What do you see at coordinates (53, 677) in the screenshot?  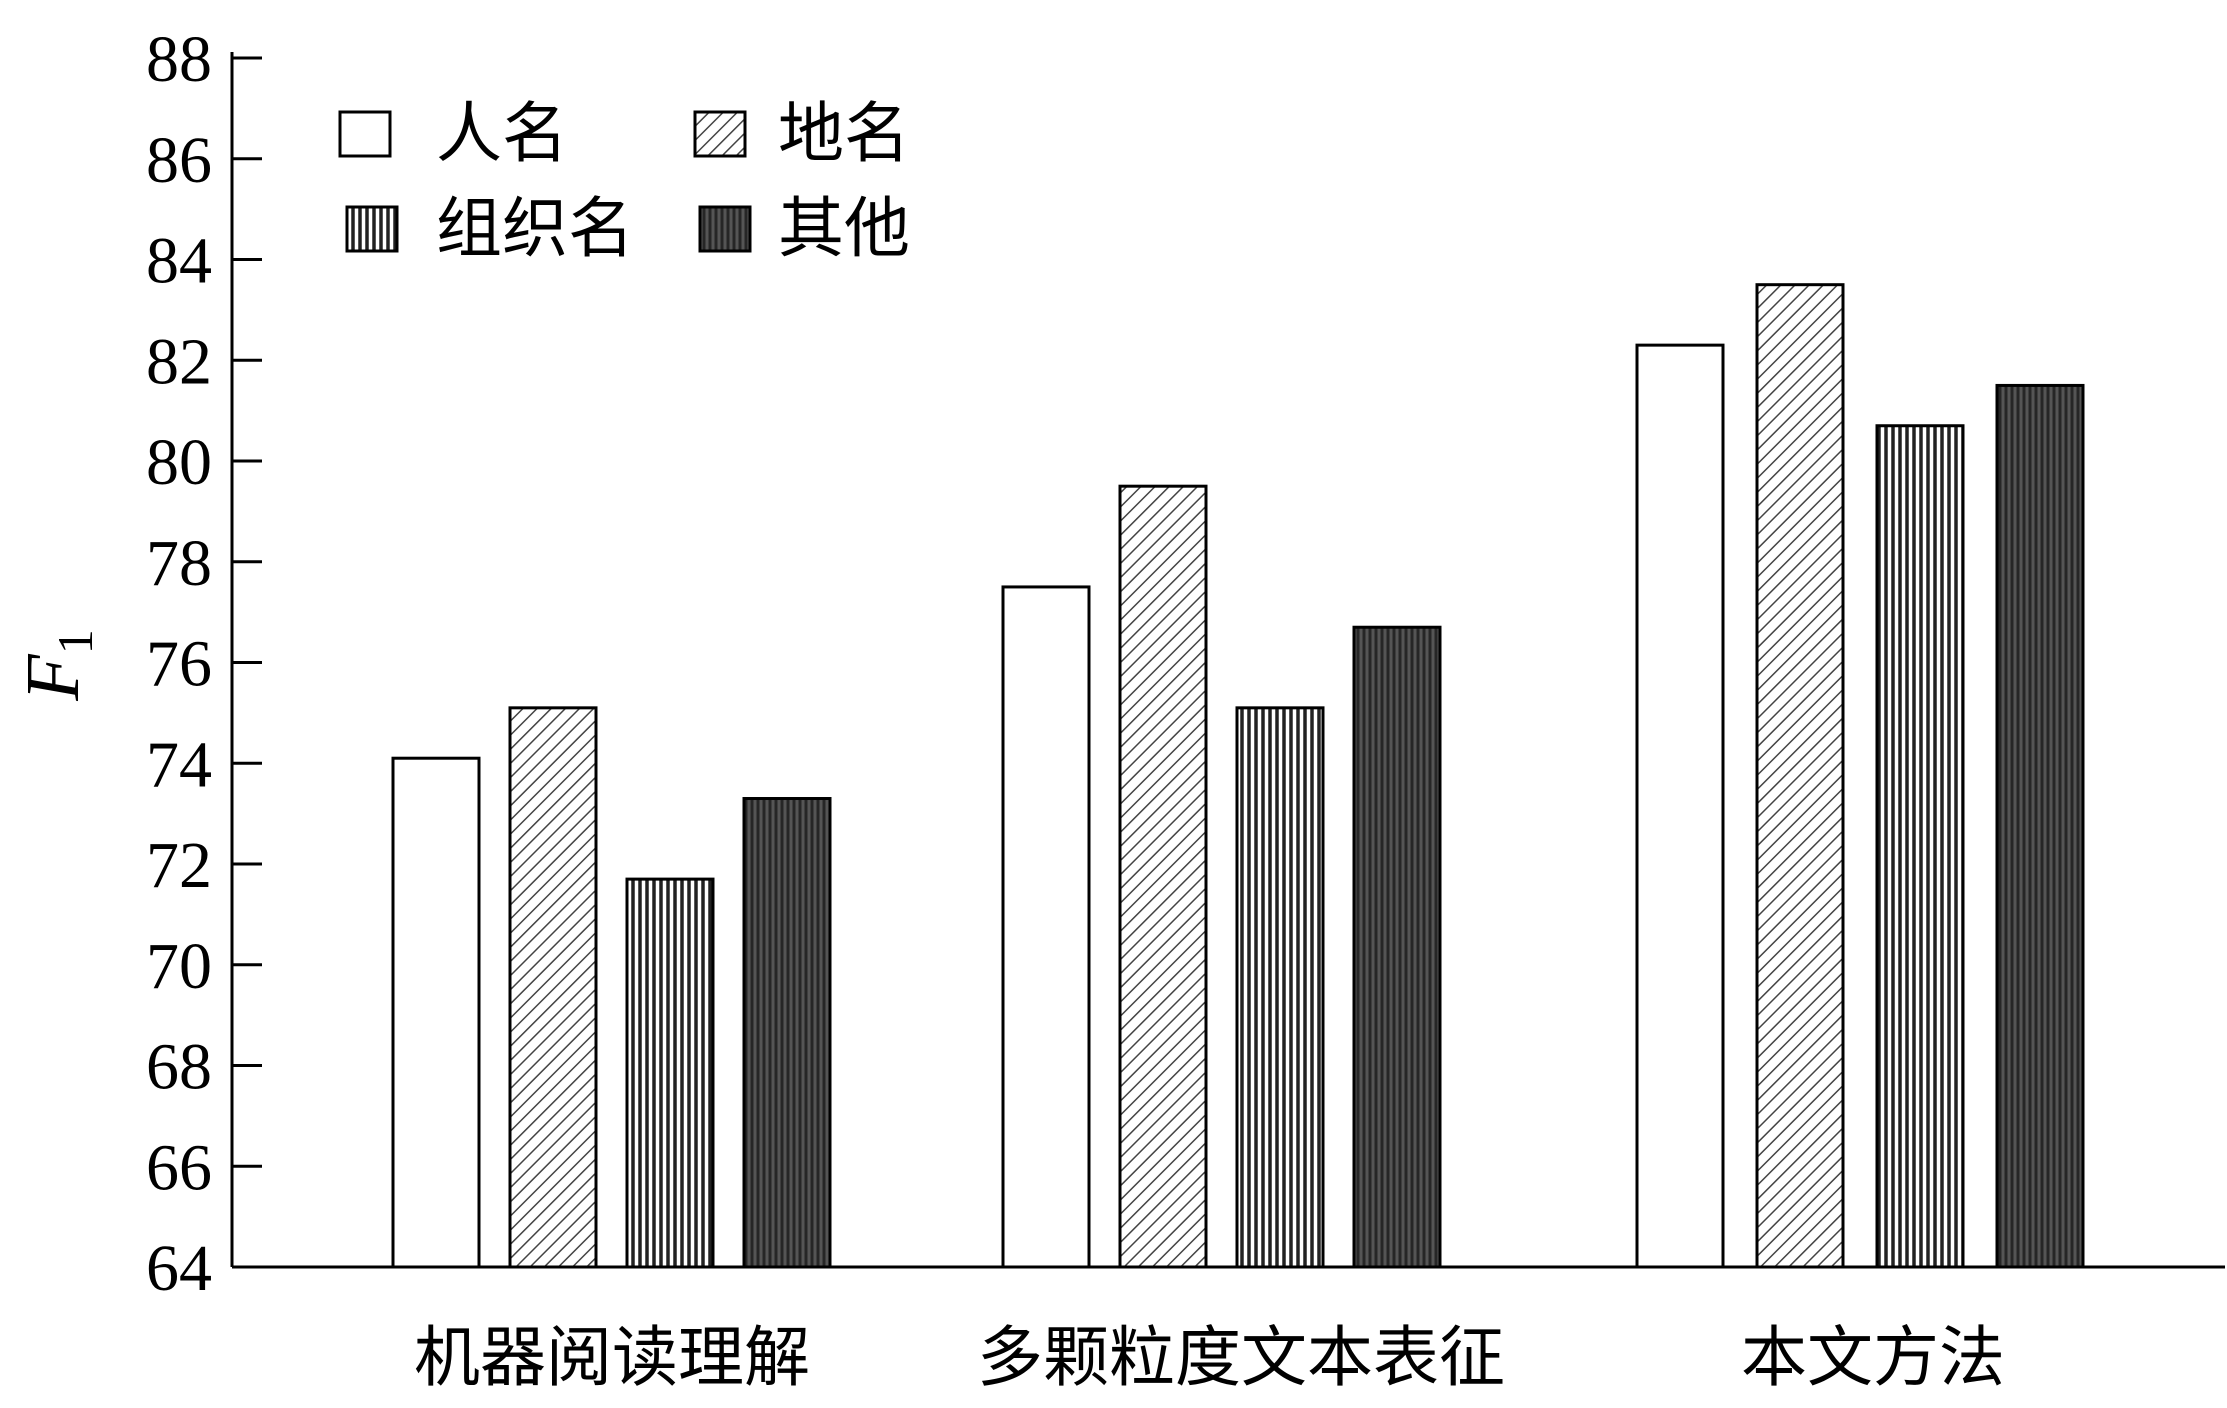 I see `y-axis-title-main: F` at bounding box center [53, 677].